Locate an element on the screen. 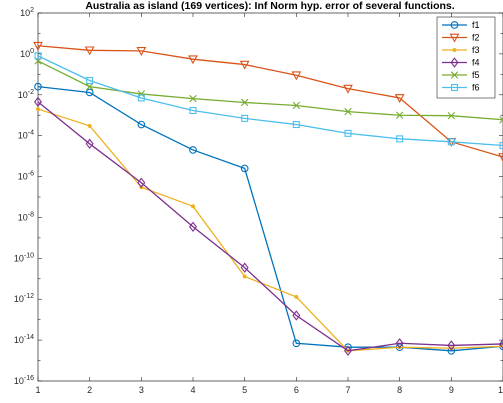  legend-item-f4: f4 is located at coordinates (461, 62).